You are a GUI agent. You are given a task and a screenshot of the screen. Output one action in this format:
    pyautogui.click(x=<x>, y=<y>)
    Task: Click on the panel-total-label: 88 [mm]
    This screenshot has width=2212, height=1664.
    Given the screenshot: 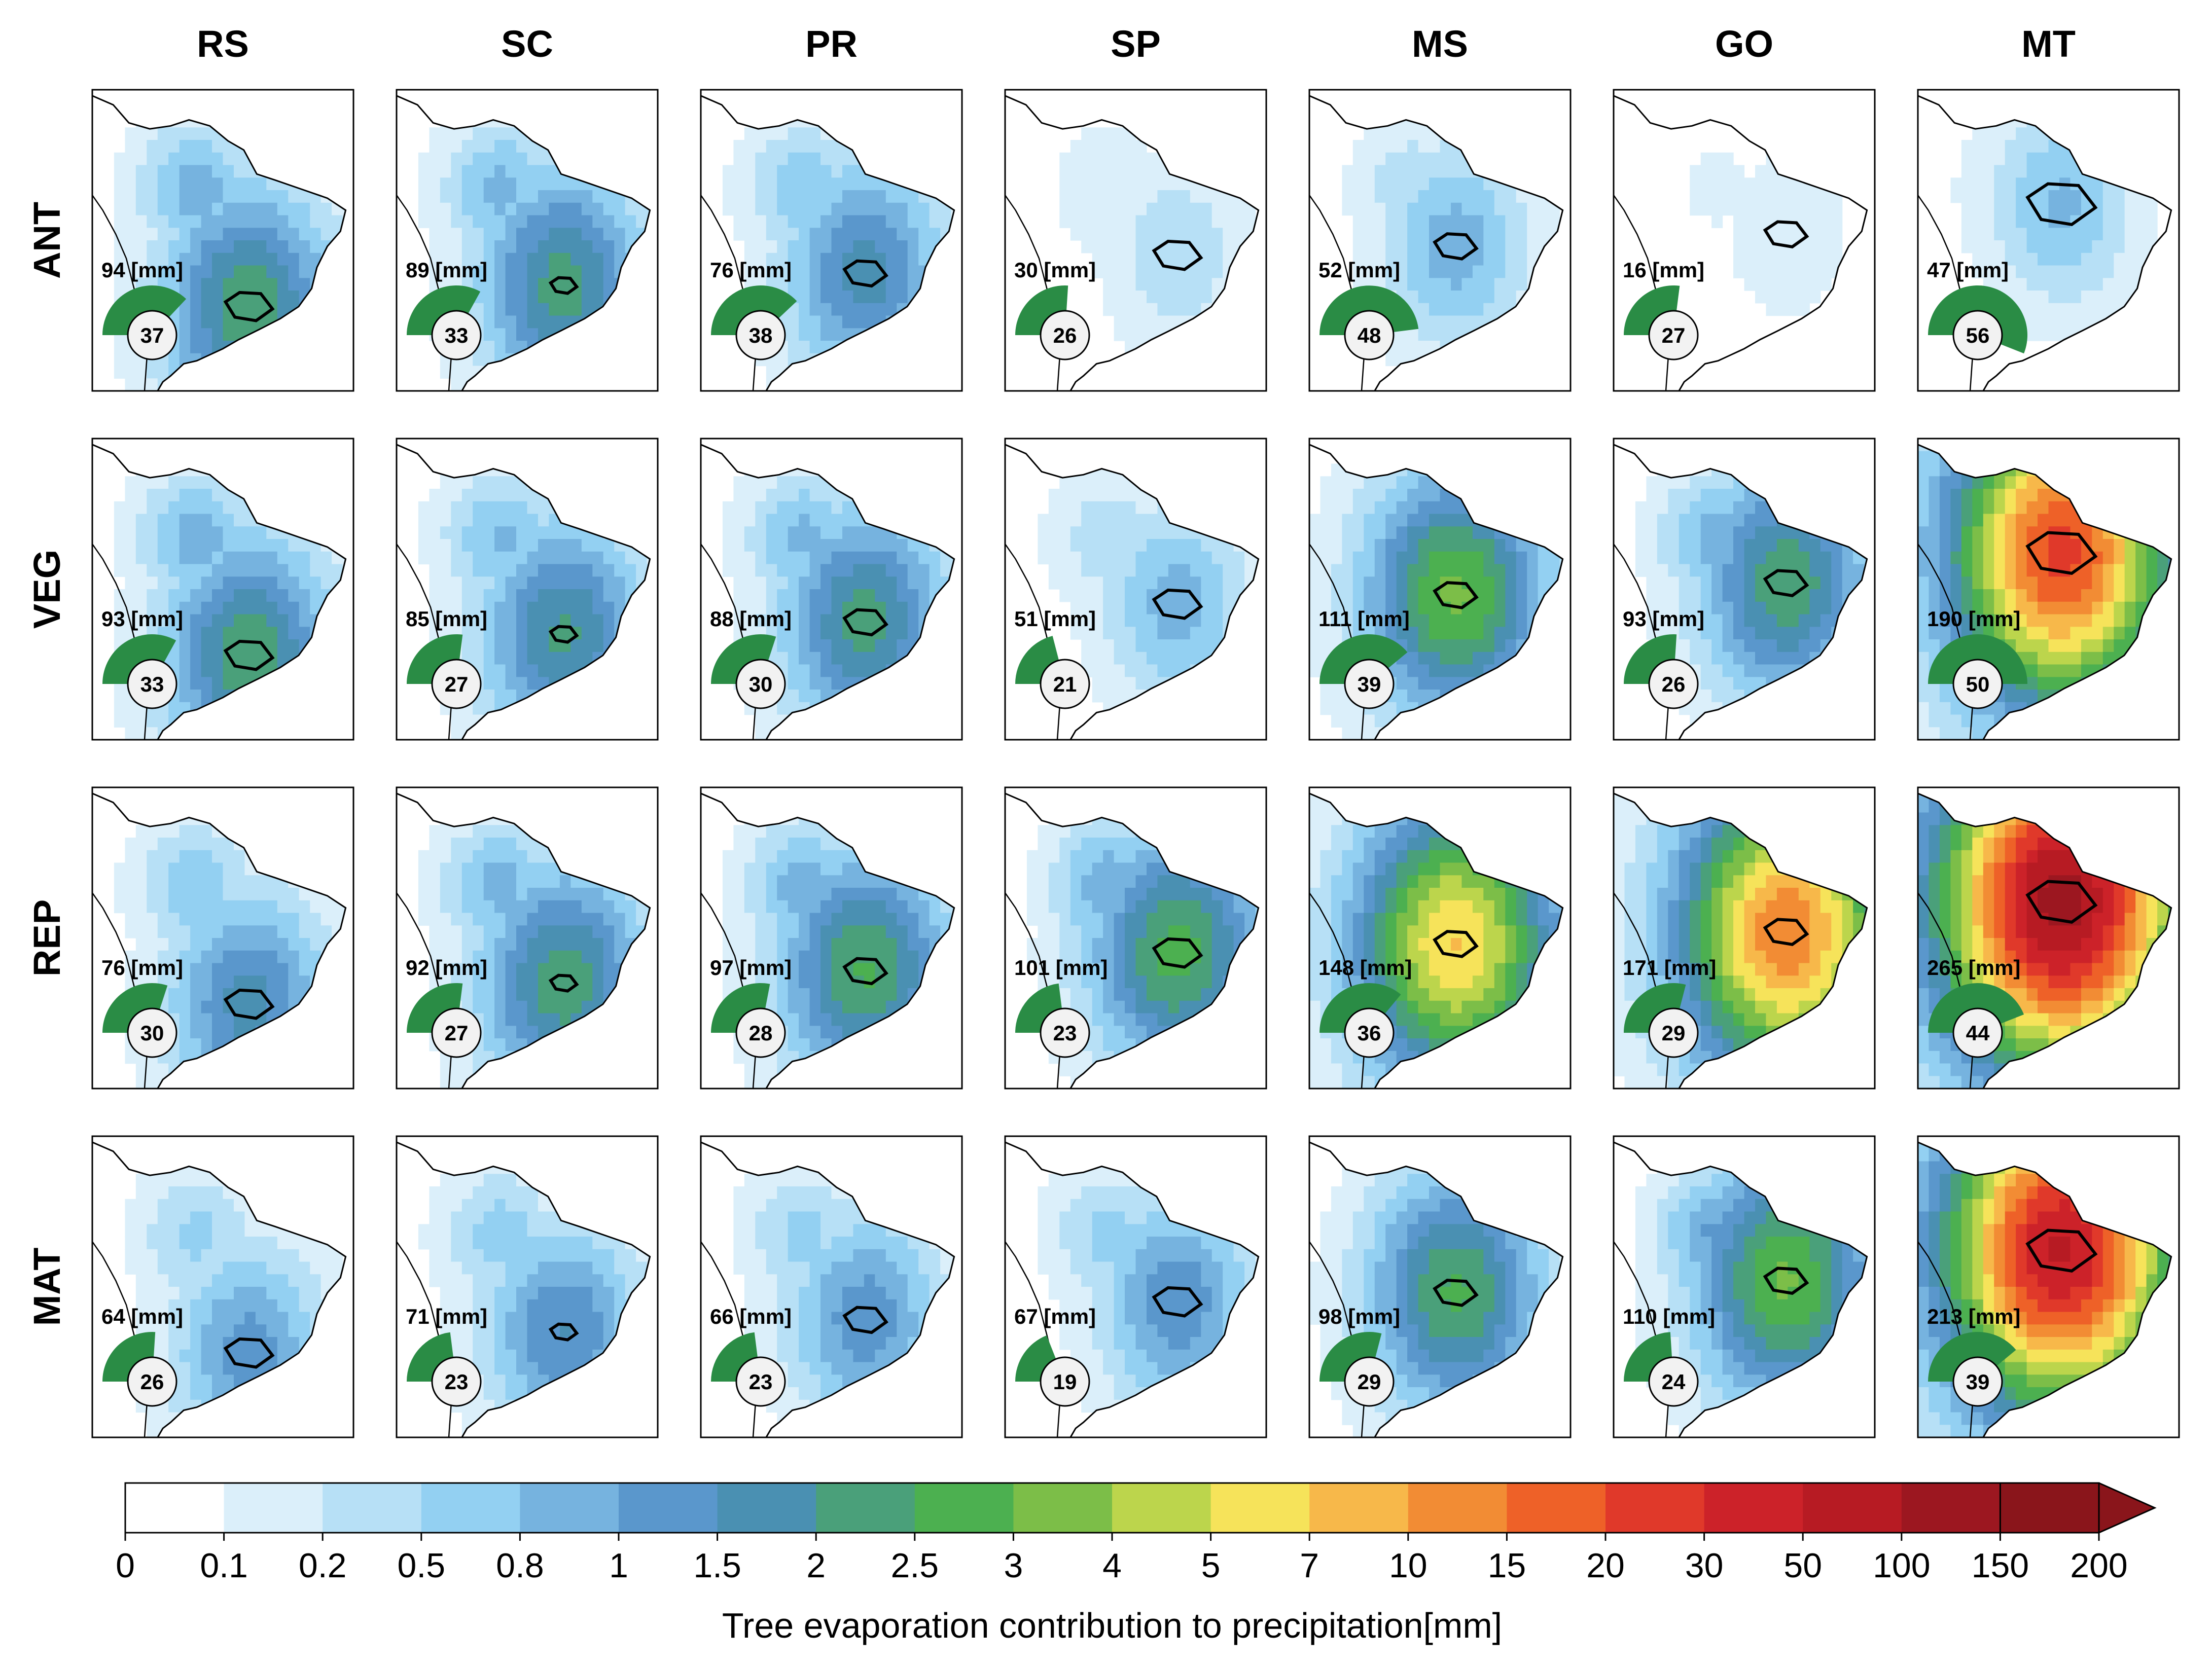 What is the action you would take?
    pyautogui.click(x=751, y=619)
    